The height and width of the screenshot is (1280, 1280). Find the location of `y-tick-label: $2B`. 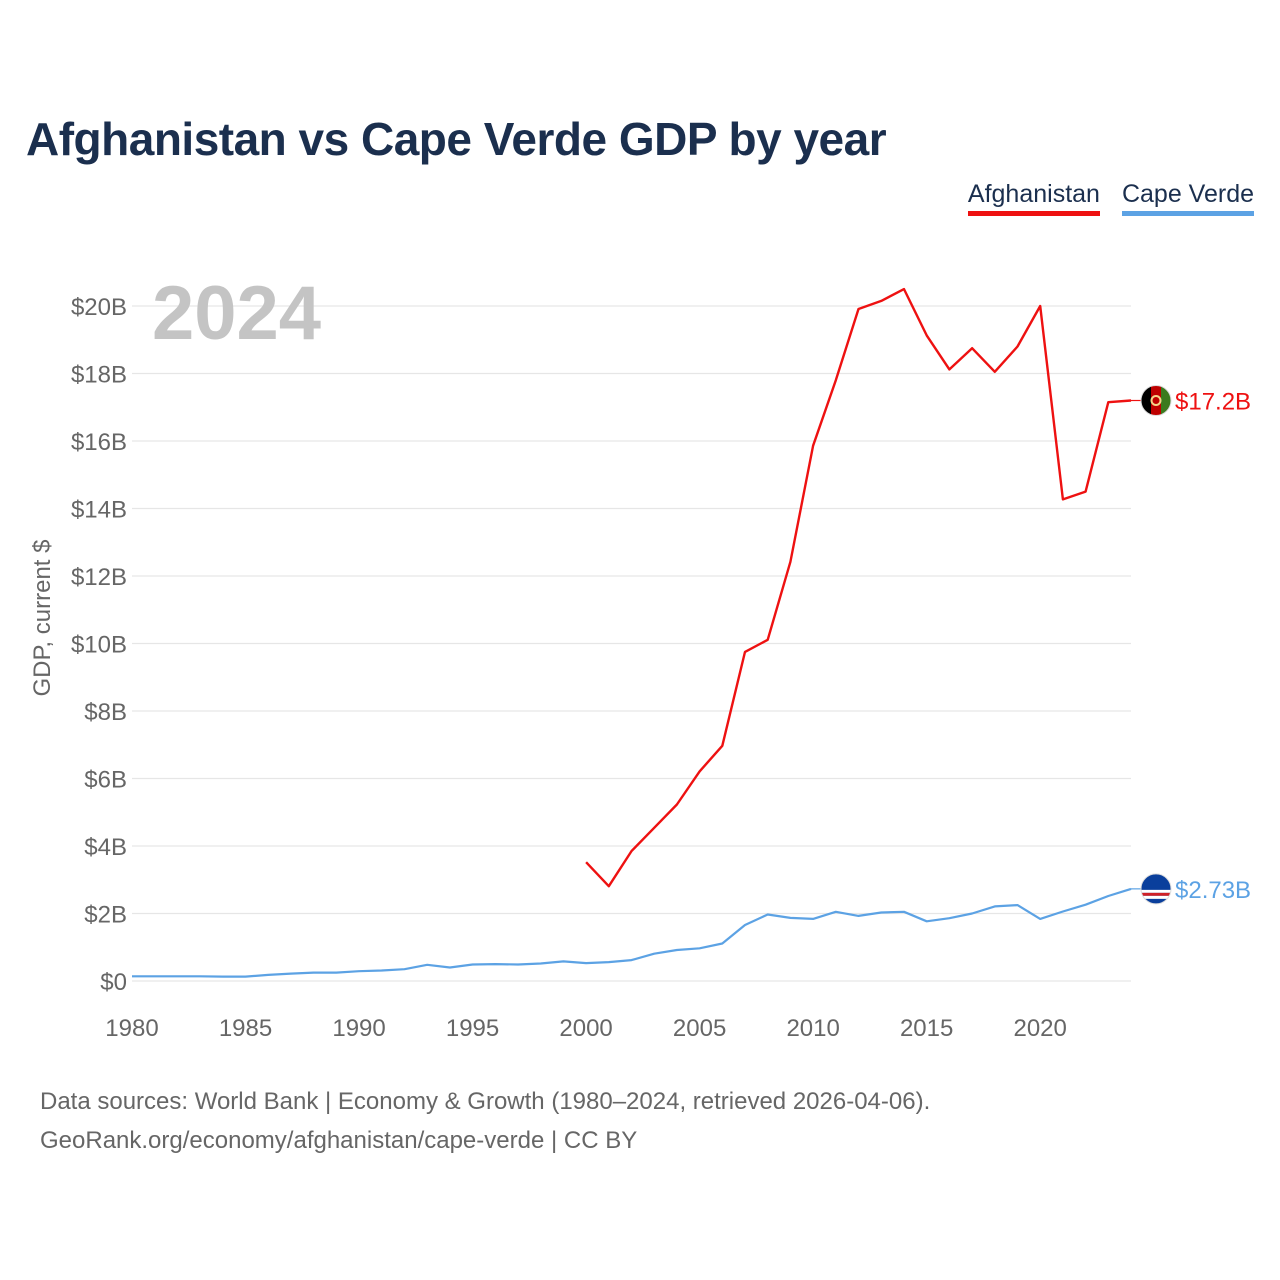

y-tick-label: $2B is located at coordinates (105, 915).